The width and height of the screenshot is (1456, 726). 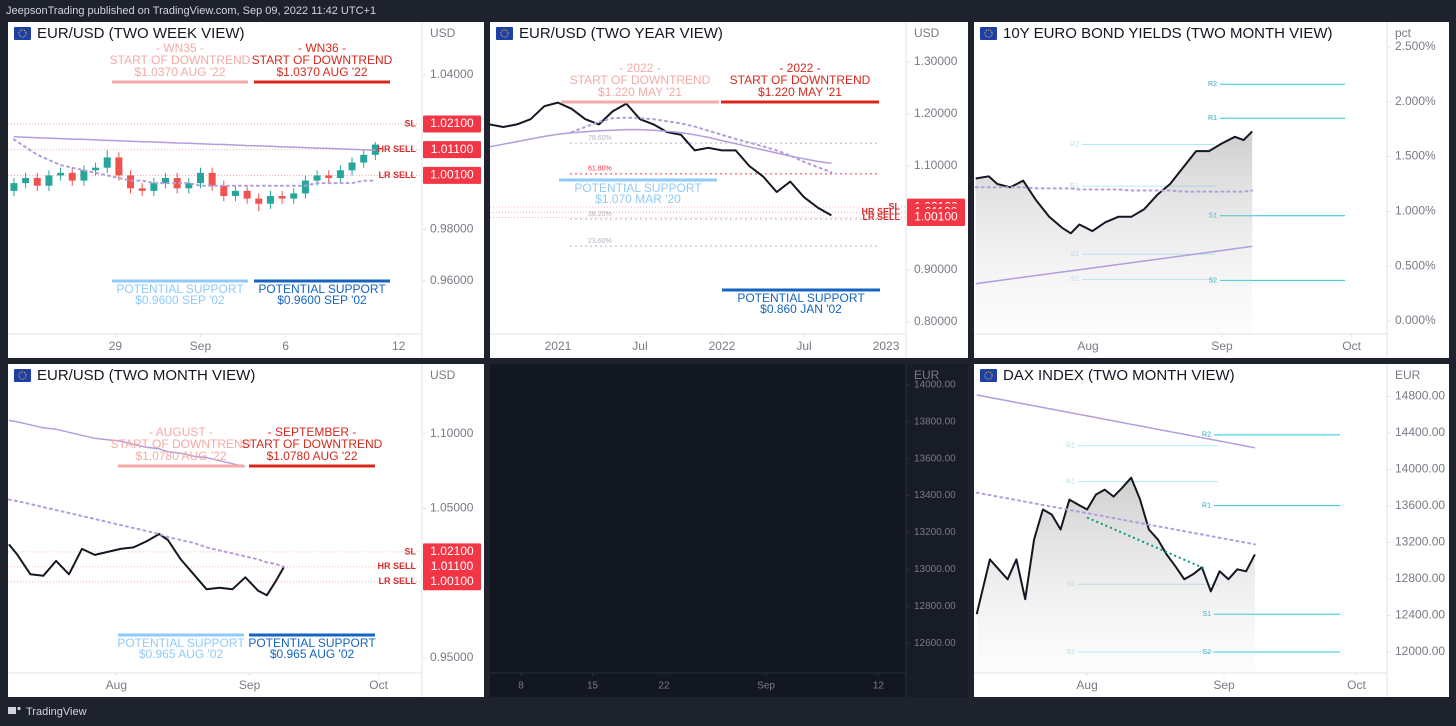 What do you see at coordinates (378, 685) in the screenshot?
I see `x-tick-label: Oct` at bounding box center [378, 685].